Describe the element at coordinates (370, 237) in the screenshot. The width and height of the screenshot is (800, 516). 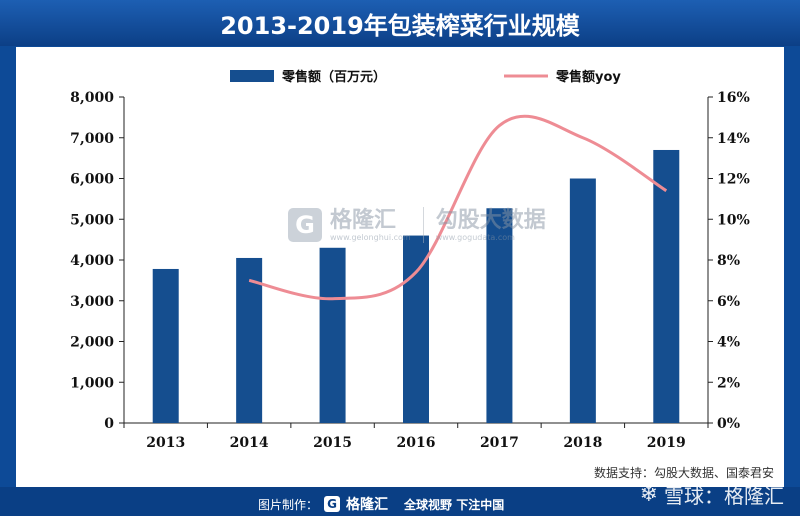
I see `watermark-url: www.gelonghui.com` at that location.